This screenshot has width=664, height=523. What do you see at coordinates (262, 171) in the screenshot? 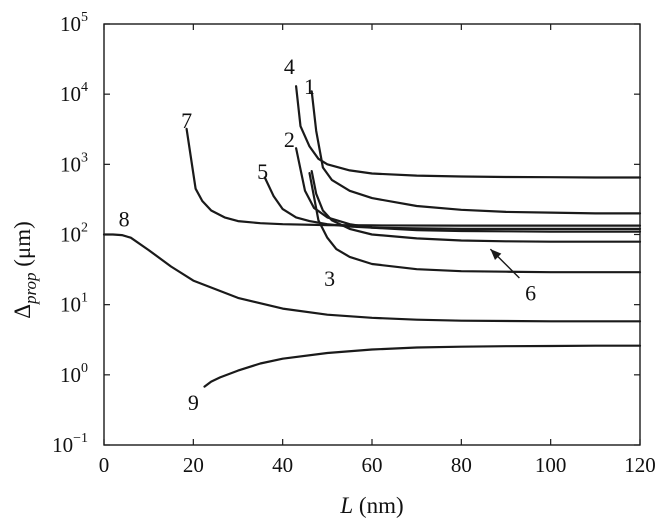
I see `curve-label-5: 5` at bounding box center [262, 171].